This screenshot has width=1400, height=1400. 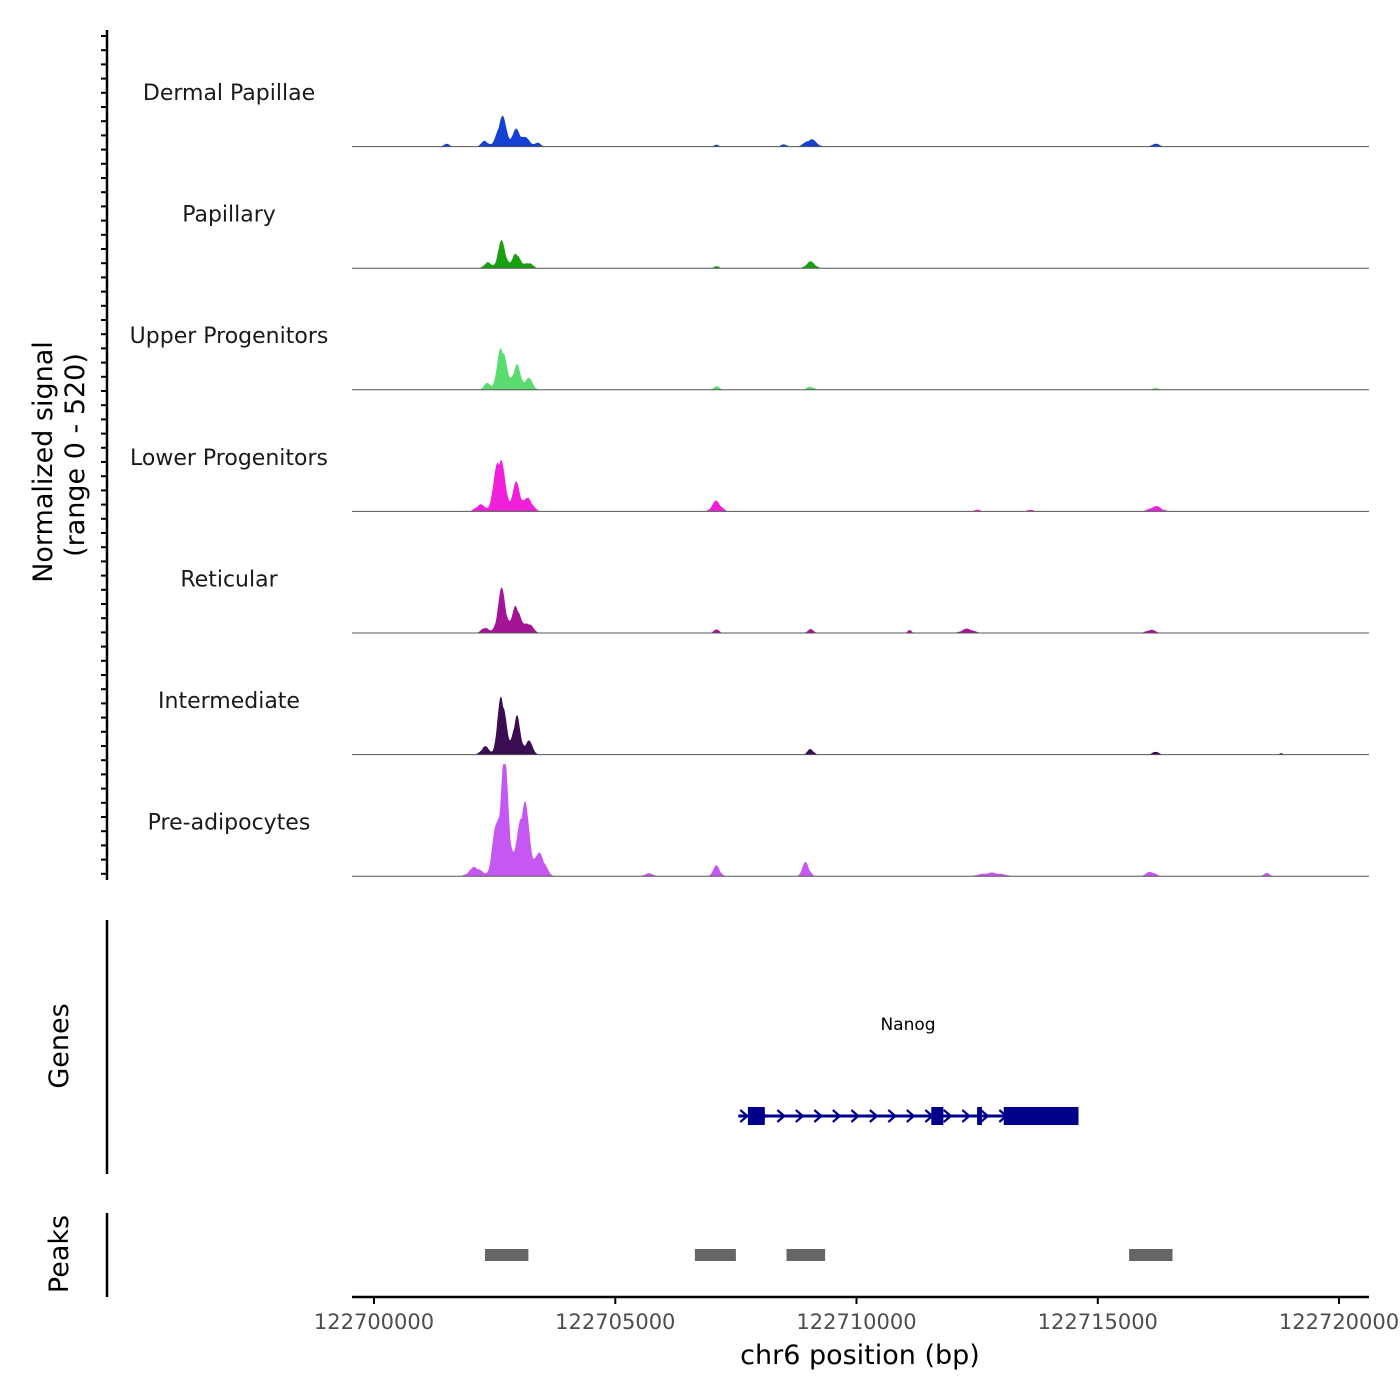 What do you see at coordinates (229, 458) in the screenshot?
I see `track-label: Lower Progenitors` at bounding box center [229, 458].